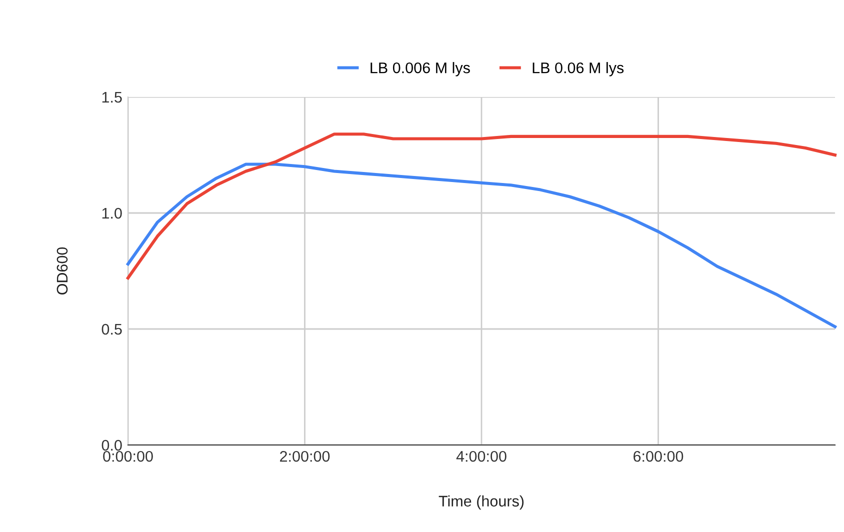 Image resolution: width=844 pixels, height=532 pixels. Describe the element at coordinates (112, 97) in the screenshot. I see `y-tick-label: 1.5` at that location.